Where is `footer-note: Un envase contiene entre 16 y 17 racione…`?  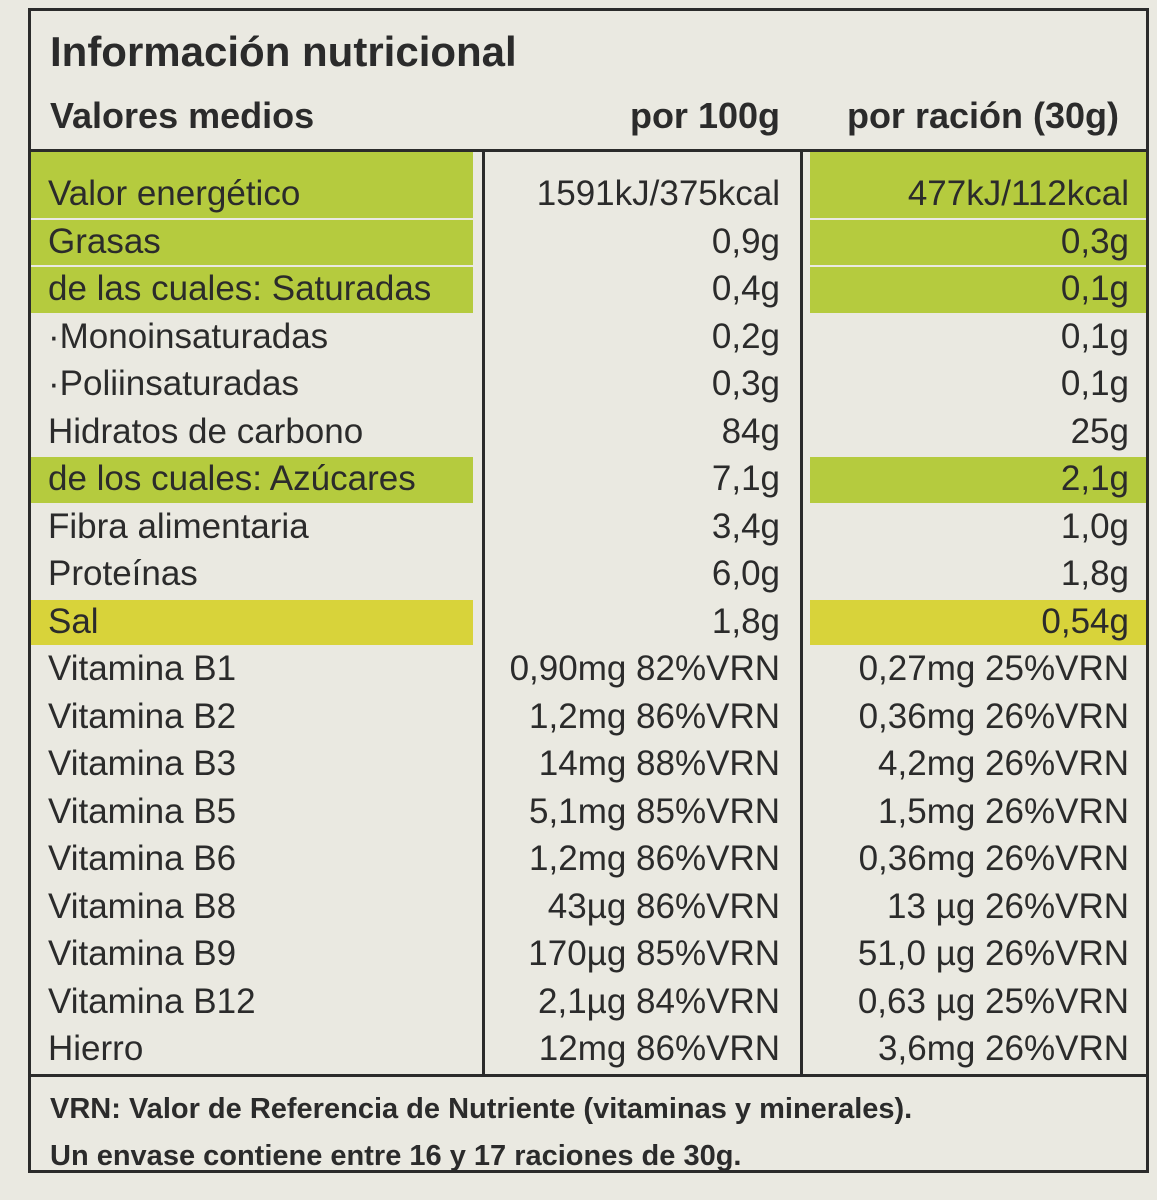
footer-note: Un envase contiene entre 16 y 17 racione… is located at coordinates (396, 1156).